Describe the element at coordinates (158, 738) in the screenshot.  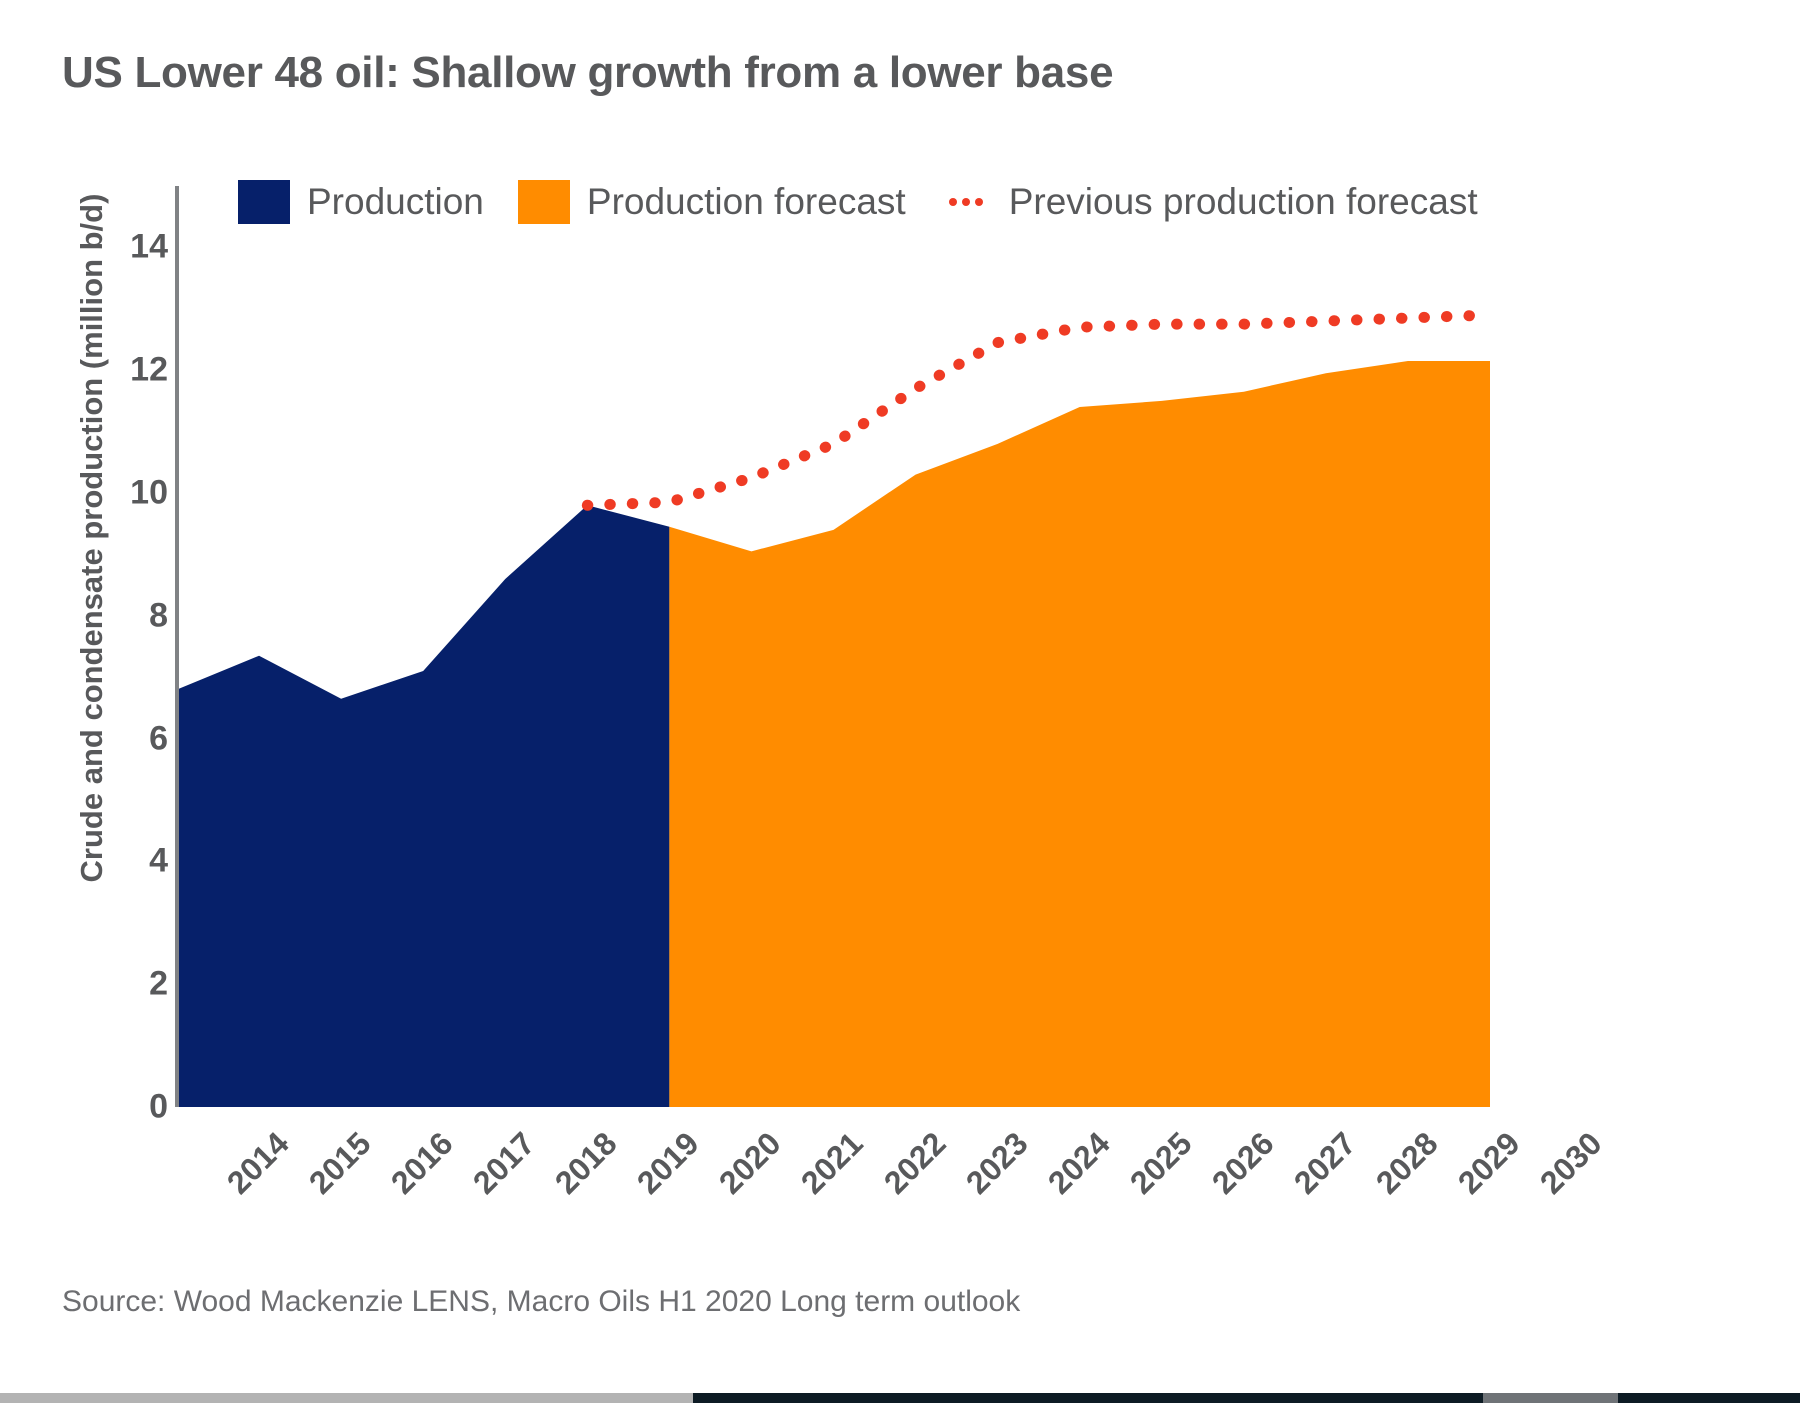
I see `y-tick-label: 6` at that location.